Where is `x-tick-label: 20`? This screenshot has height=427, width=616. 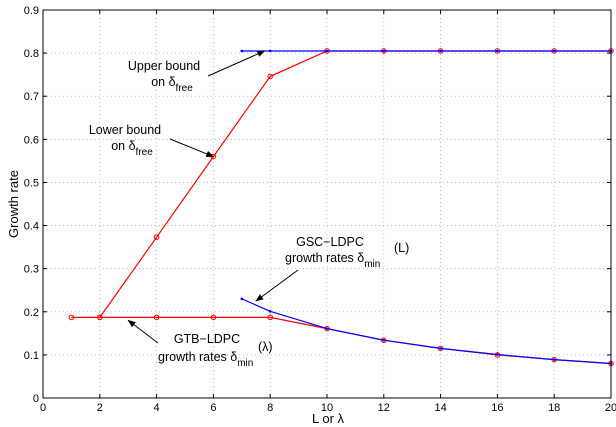 x-tick-label: 20 is located at coordinates (610, 408).